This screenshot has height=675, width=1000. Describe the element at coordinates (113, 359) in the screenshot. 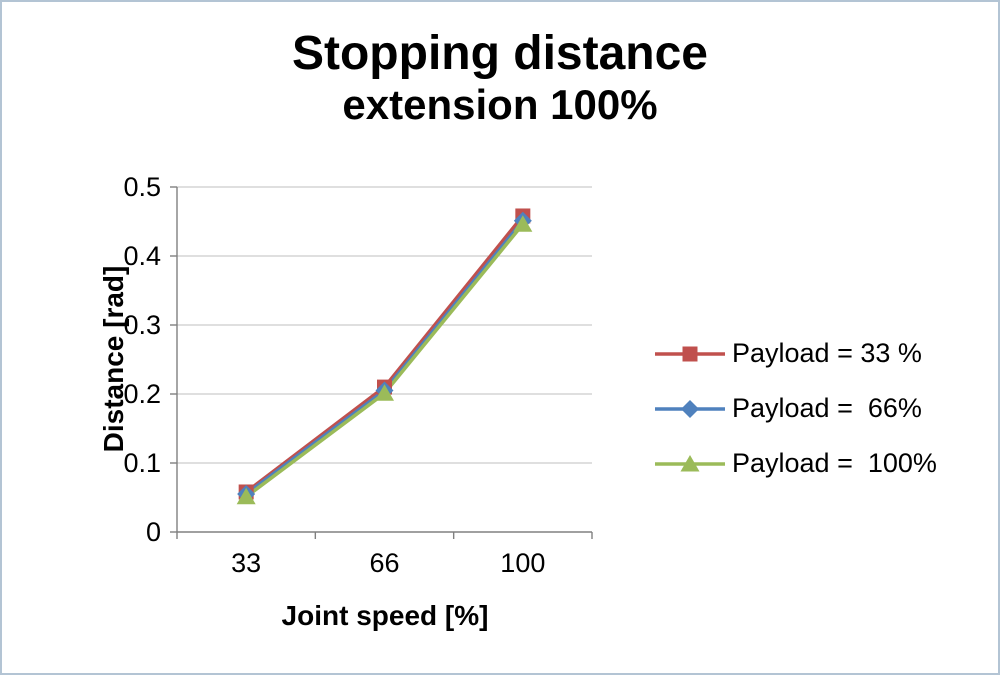

I see `y-axis-title: Distance [rad]` at that location.